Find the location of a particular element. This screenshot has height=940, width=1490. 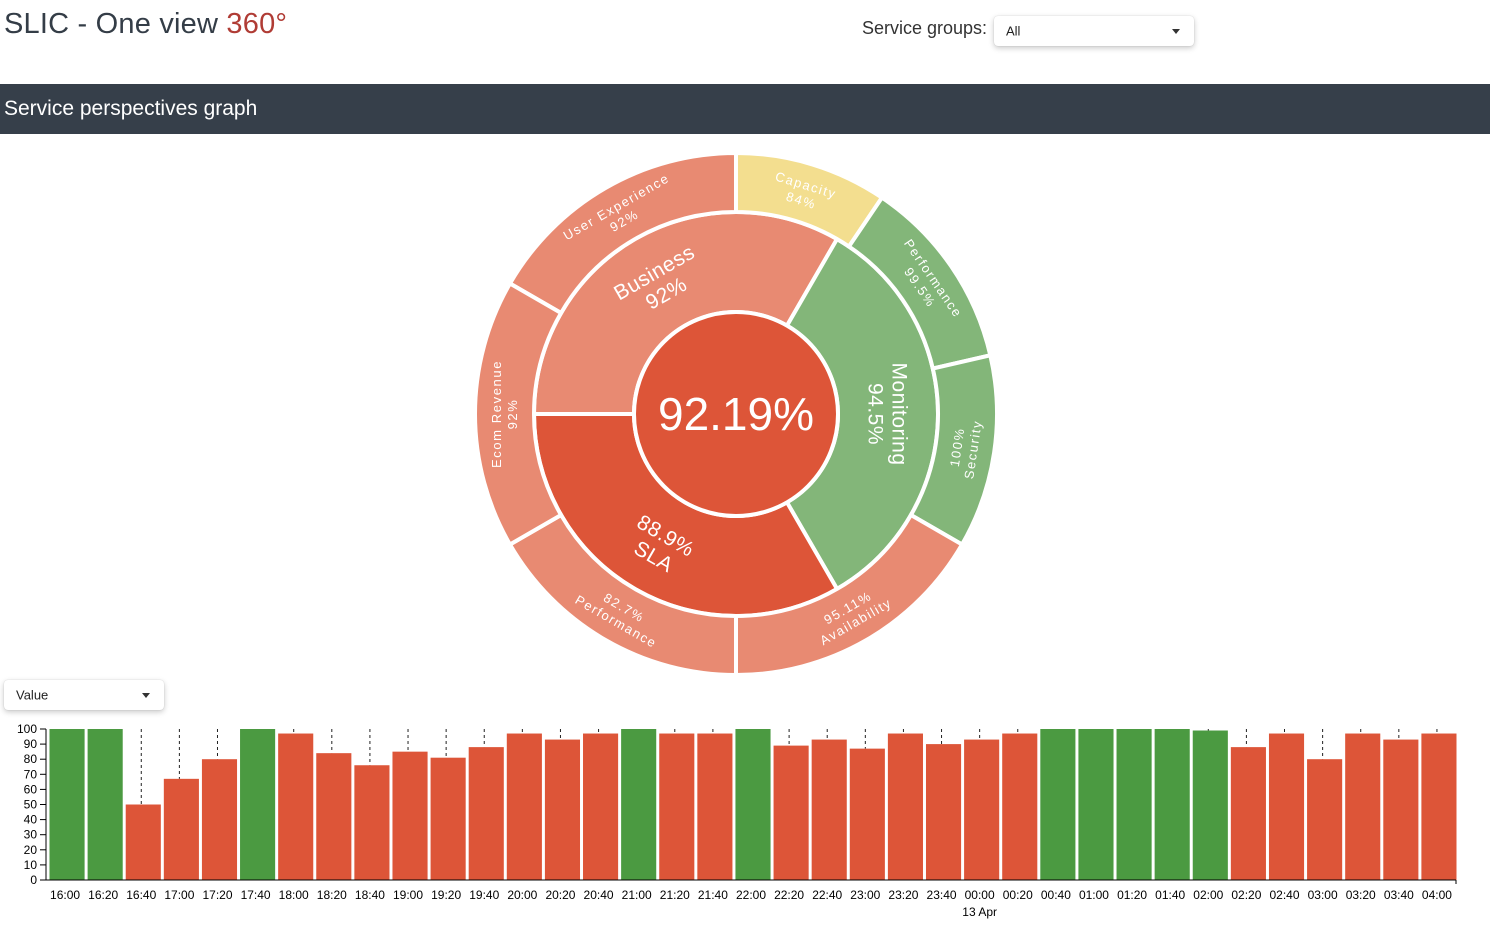

service-groups-value: All is located at coordinates (1013, 31).